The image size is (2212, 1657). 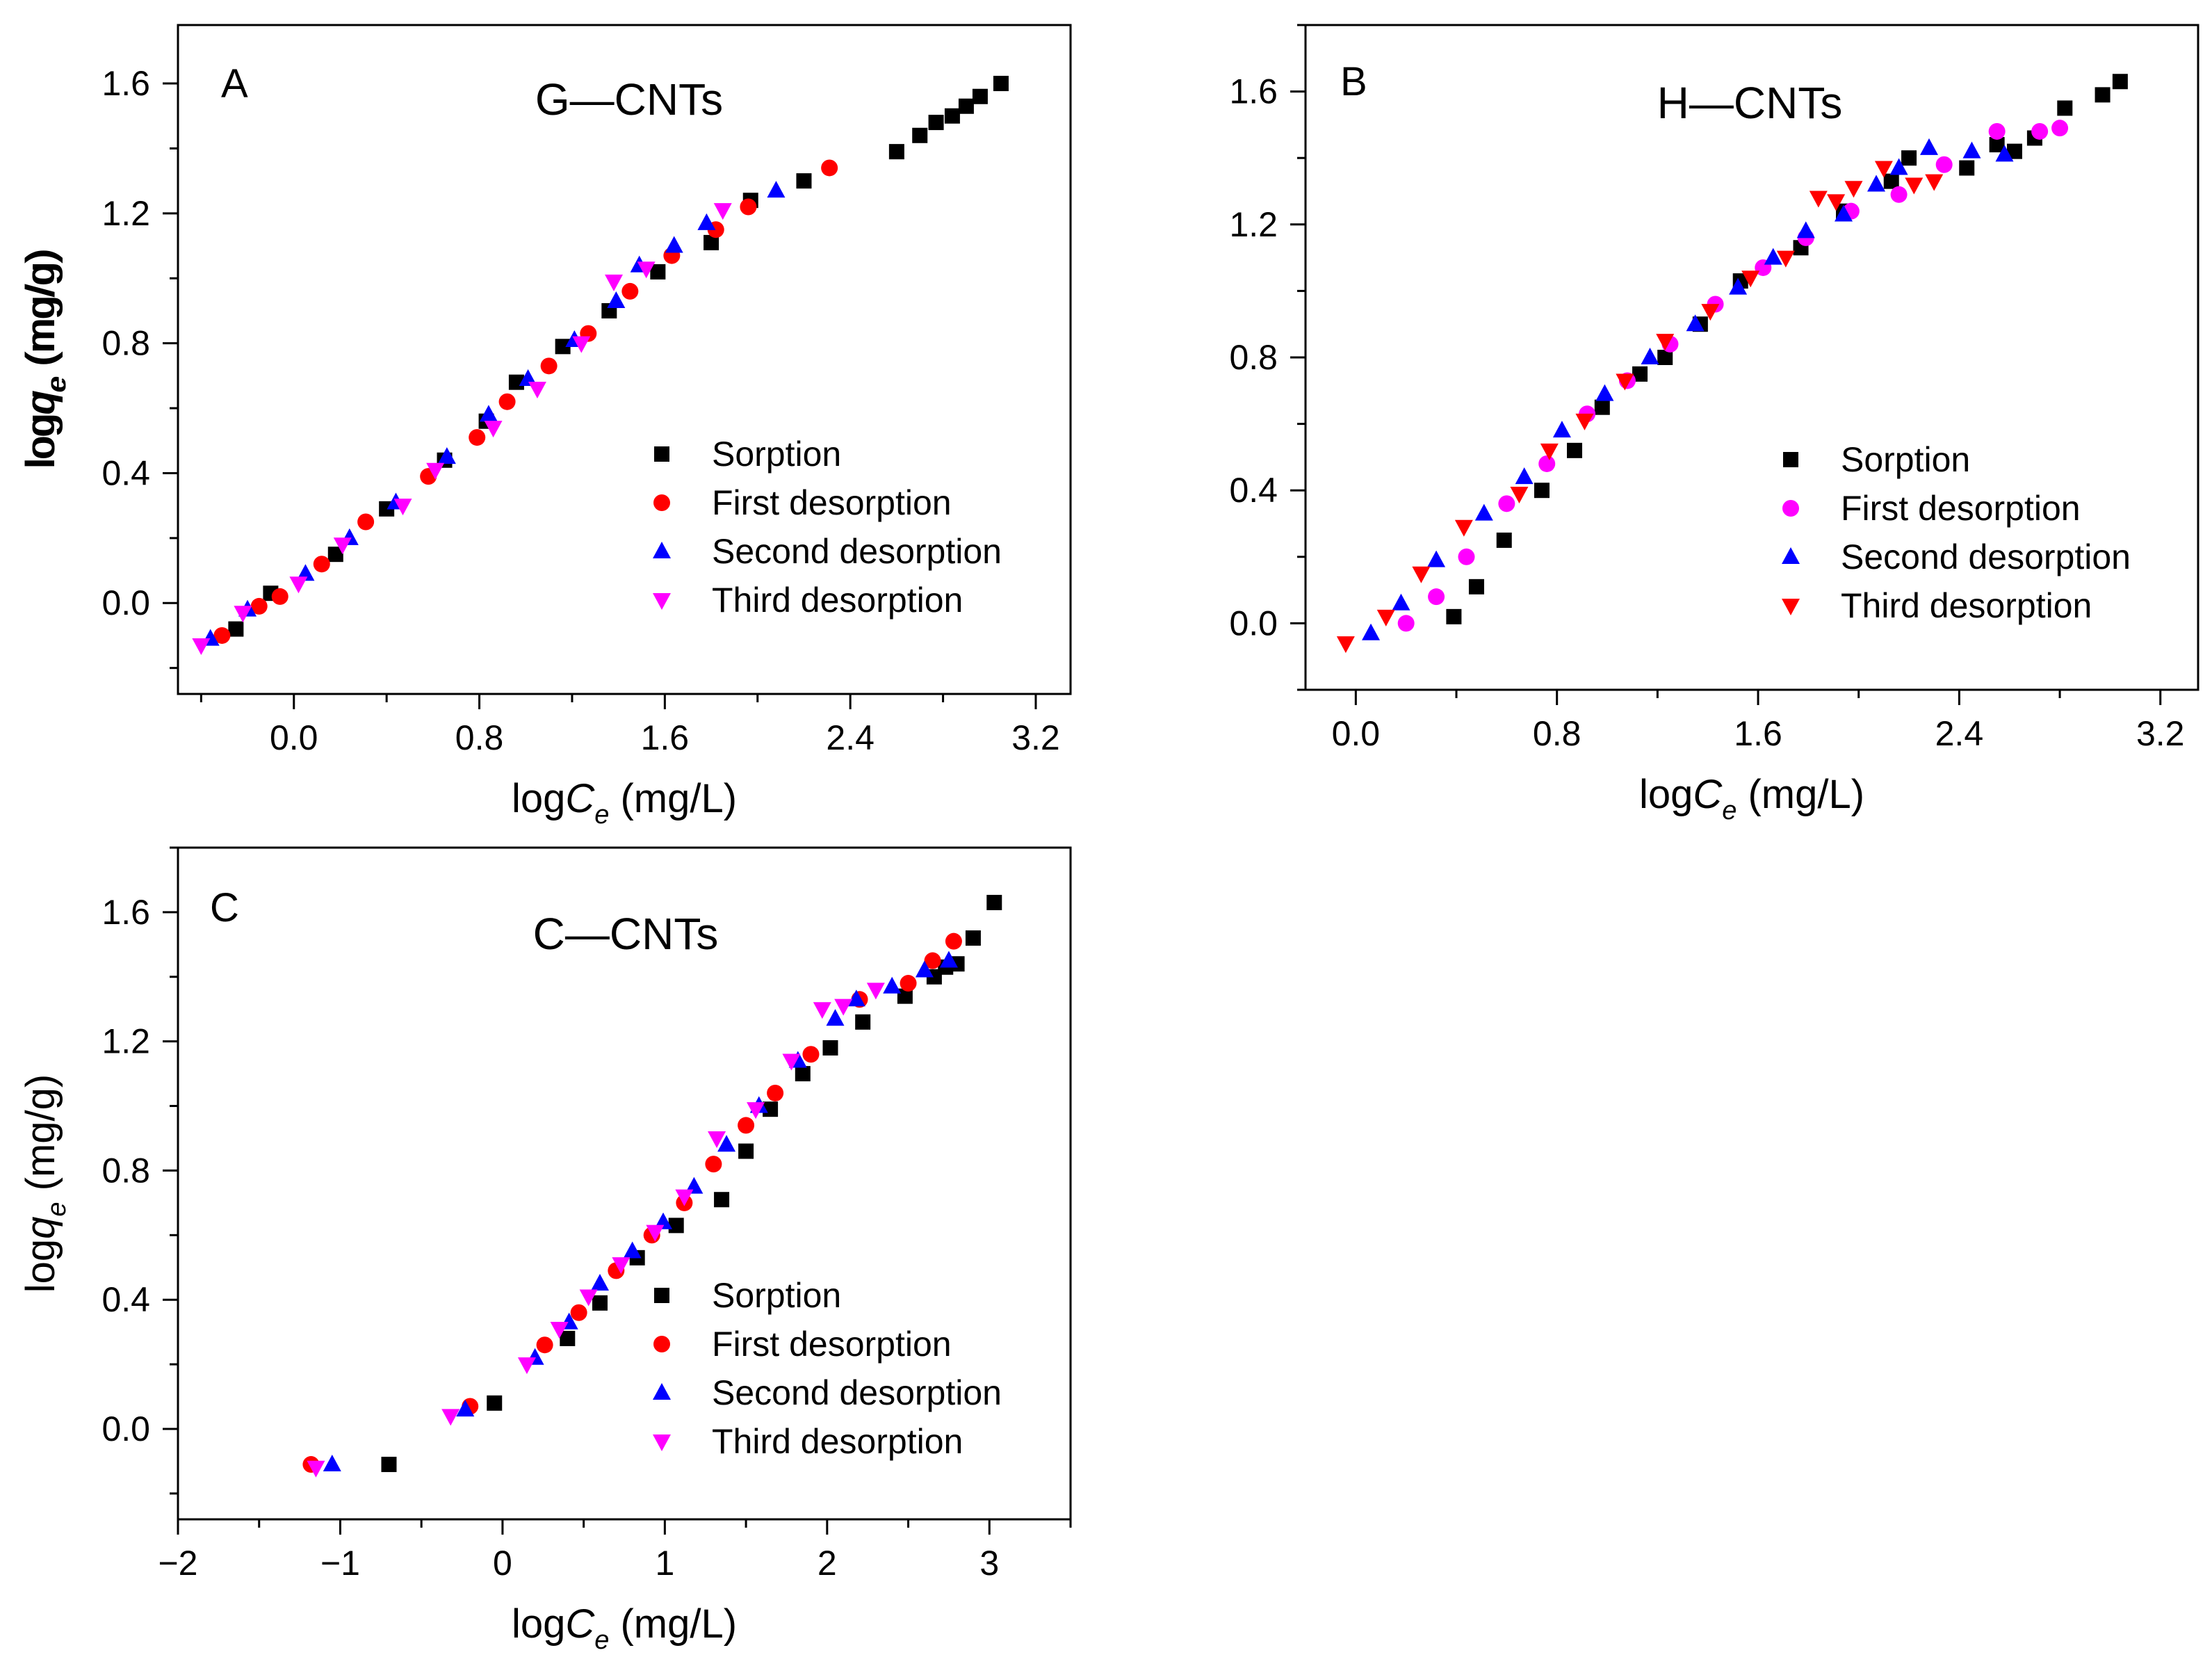 What do you see at coordinates (125, 1428) in the screenshot?
I see `y-tick-label: 0.0` at bounding box center [125, 1428].